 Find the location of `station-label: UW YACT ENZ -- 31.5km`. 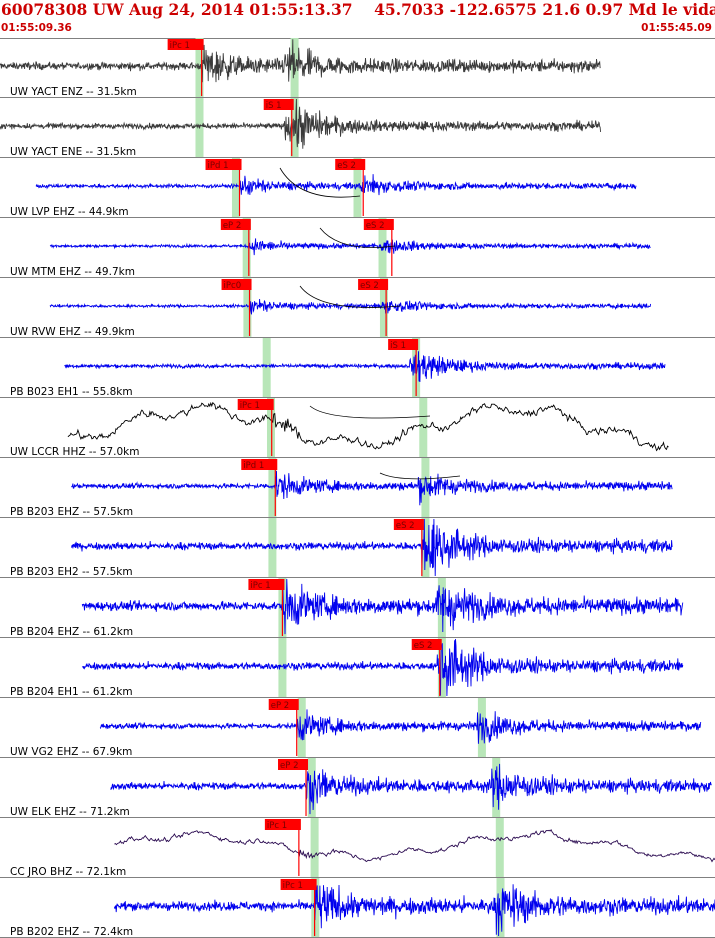

station-label: UW YACT ENZ -- 31.5km is located at coordinates (73, 92).